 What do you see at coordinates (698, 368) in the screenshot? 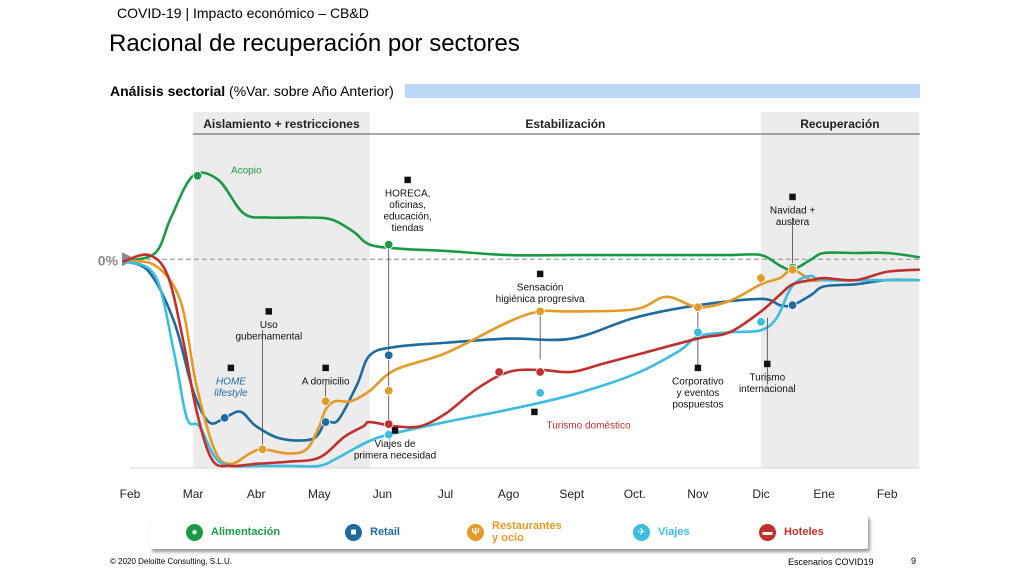
I see `briefcase-icon: ◼` at bounding box center [698, 368].